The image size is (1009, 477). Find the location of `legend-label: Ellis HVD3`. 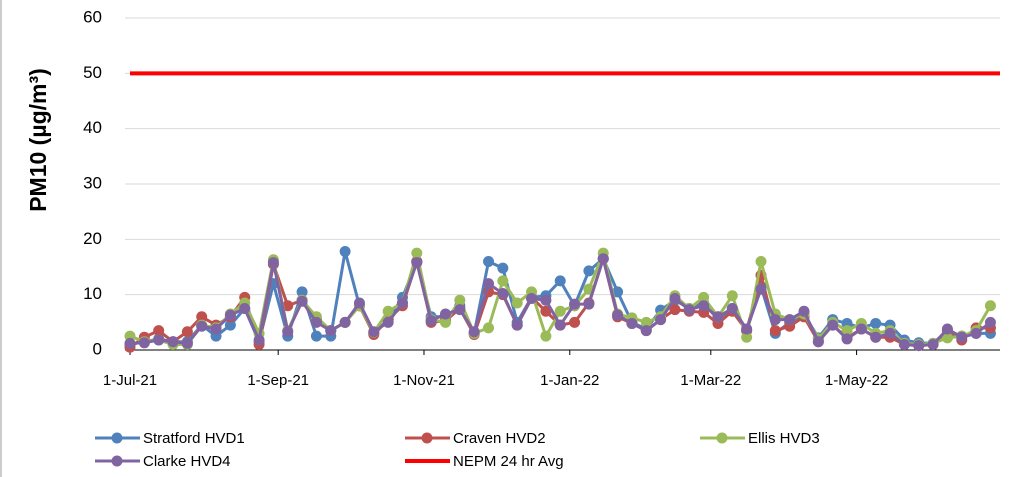

legend-label: Ellis HVD3 is located at coordinates (784, 438).